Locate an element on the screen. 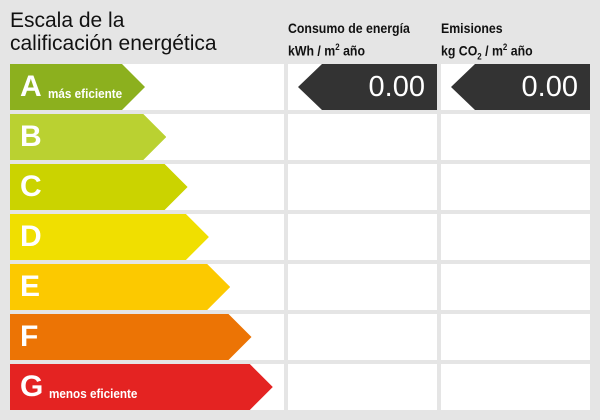 The width and height of the screenshot is (600, 420). page-title: Escala de la calificación energética is located at coordinates (113, 32).